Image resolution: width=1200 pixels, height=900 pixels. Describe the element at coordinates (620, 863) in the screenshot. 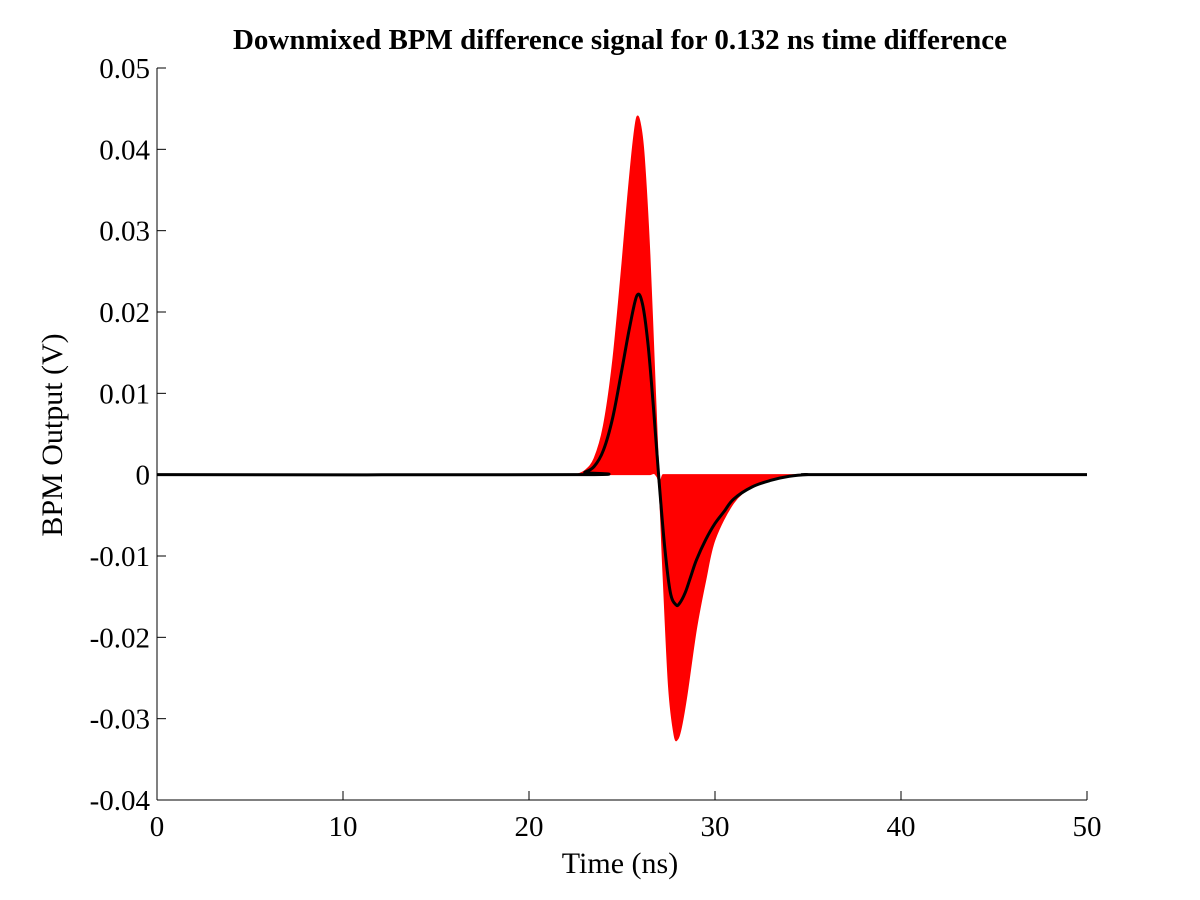

I see `x-axis-label: Time (ns)` at that location.